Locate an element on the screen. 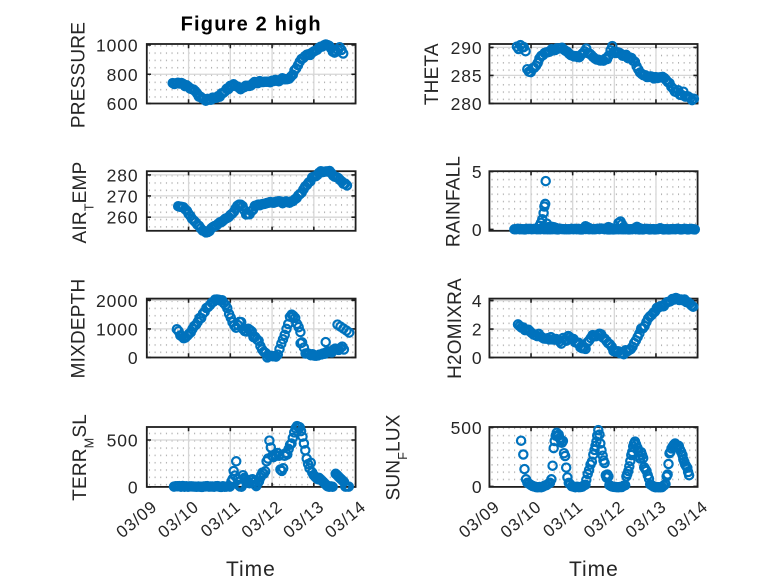 This screenshot has width=778, height=583. svg-text: RAINFALL is located at coordinates (454, 201).